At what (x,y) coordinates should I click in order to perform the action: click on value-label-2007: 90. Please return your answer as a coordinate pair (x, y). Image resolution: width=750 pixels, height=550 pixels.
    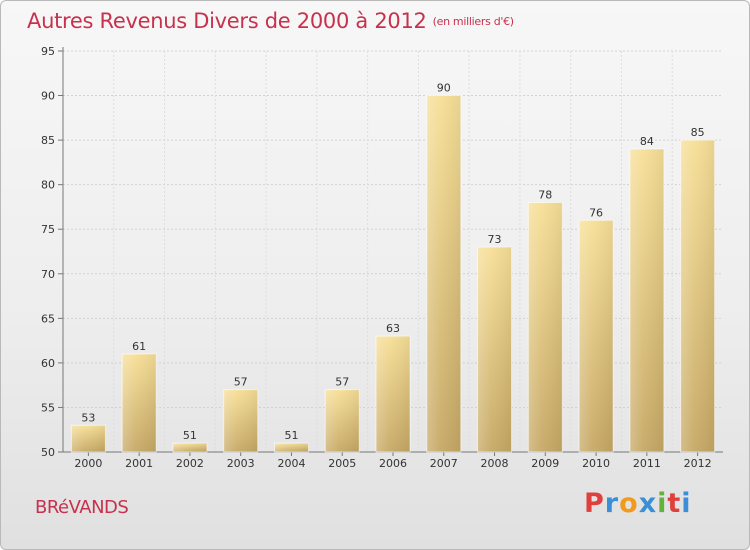
    Looking at the image, I should click on (444, 88).